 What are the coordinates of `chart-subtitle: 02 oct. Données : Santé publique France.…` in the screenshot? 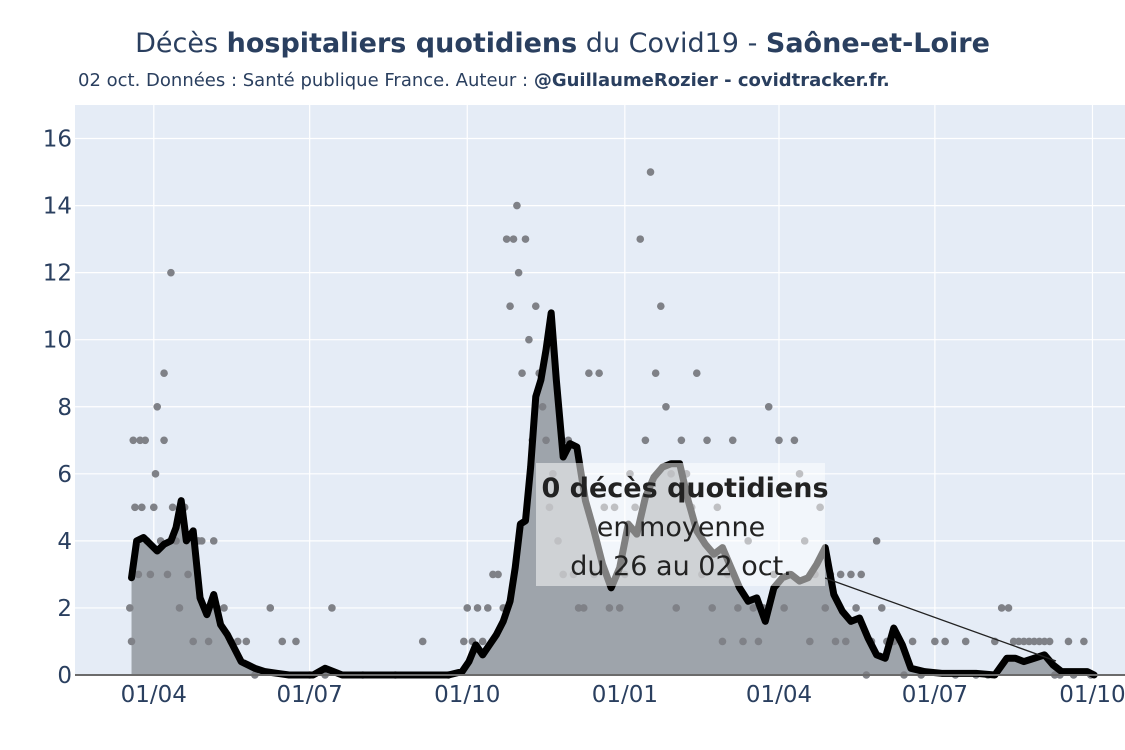 It's located at (484, 80).